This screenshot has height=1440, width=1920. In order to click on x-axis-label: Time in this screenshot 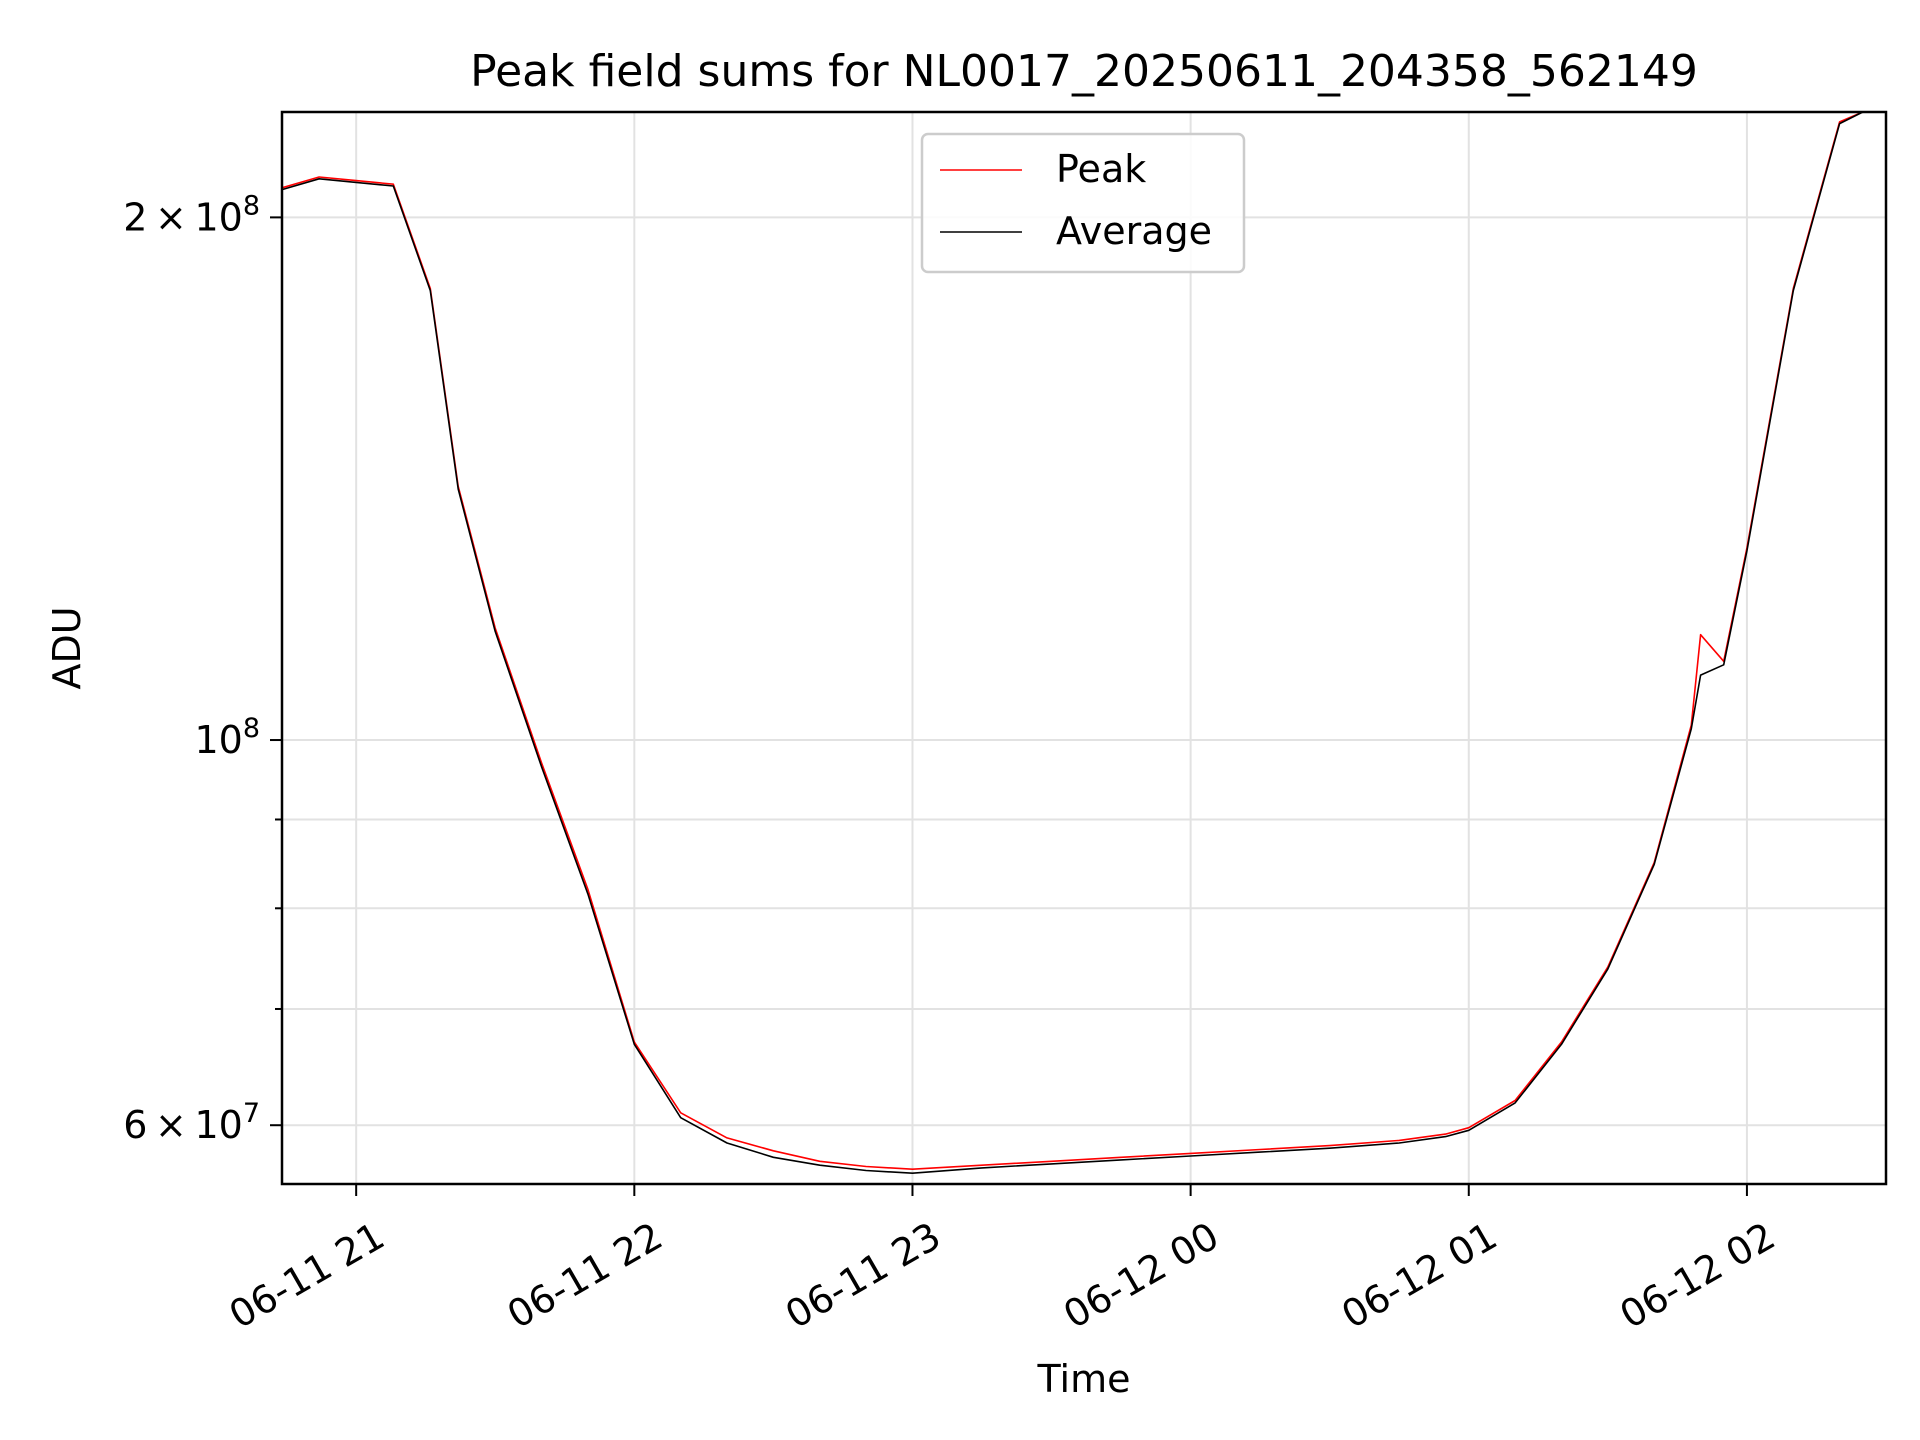, I will do `click(1084, 1379)`.